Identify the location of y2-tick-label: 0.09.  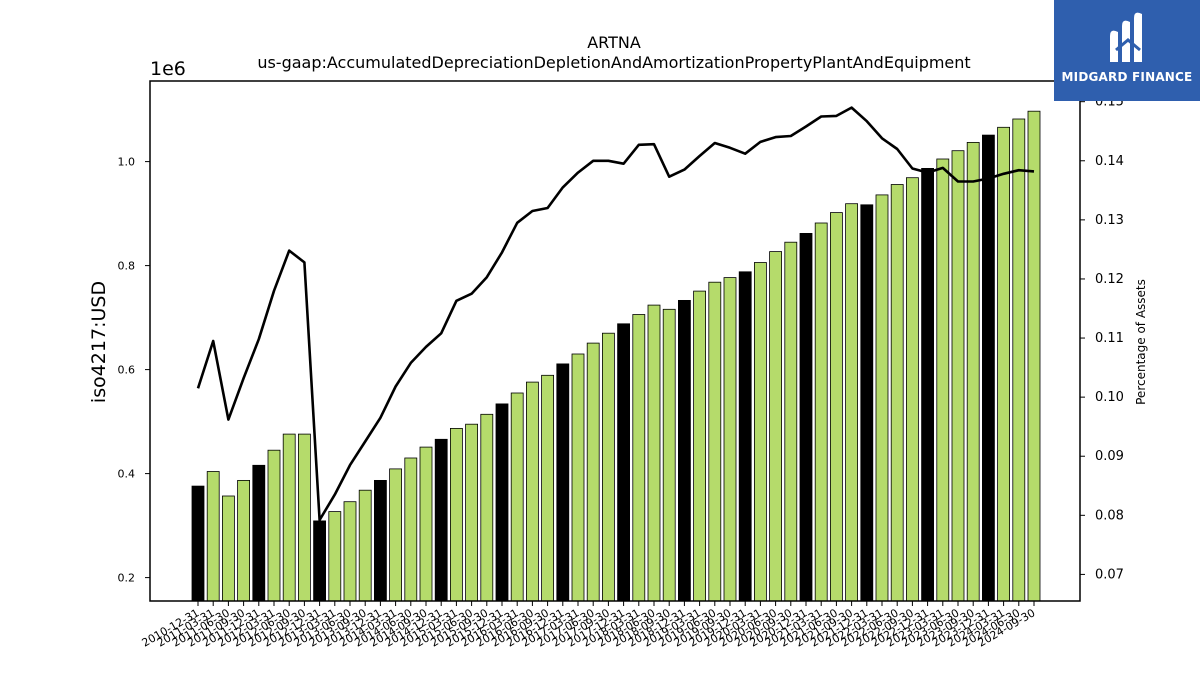
(1109, 456).